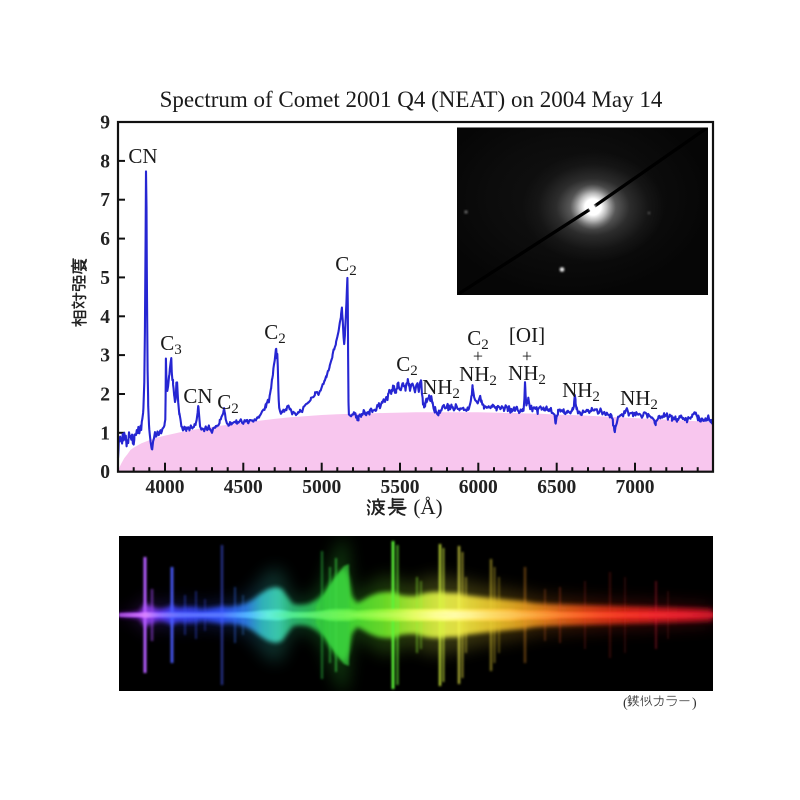 The image size is (800, 800). What do you see at coordinates (400, 487) in the screenshot?
I see `svg-text: 5500` at bounding box center [400, 487].